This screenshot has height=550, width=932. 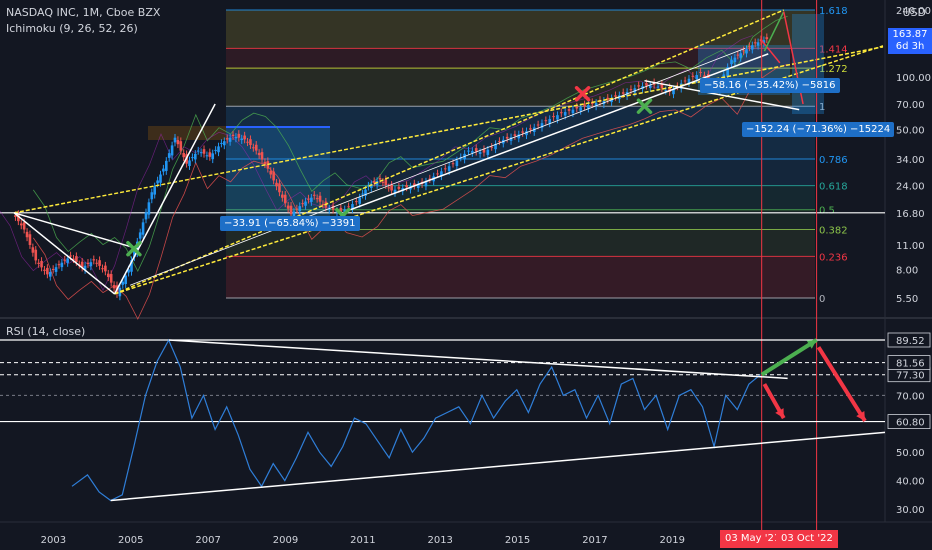 I want to click on price-tick-label: 11.00, so click(x=910, y=246).